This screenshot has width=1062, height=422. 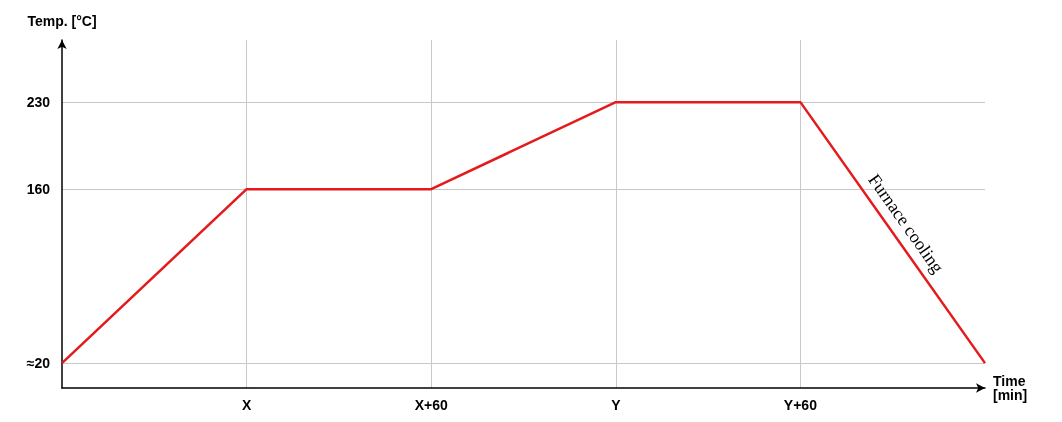 I want to click on y-tick-label: ≈20, so click(x=38, y=363).